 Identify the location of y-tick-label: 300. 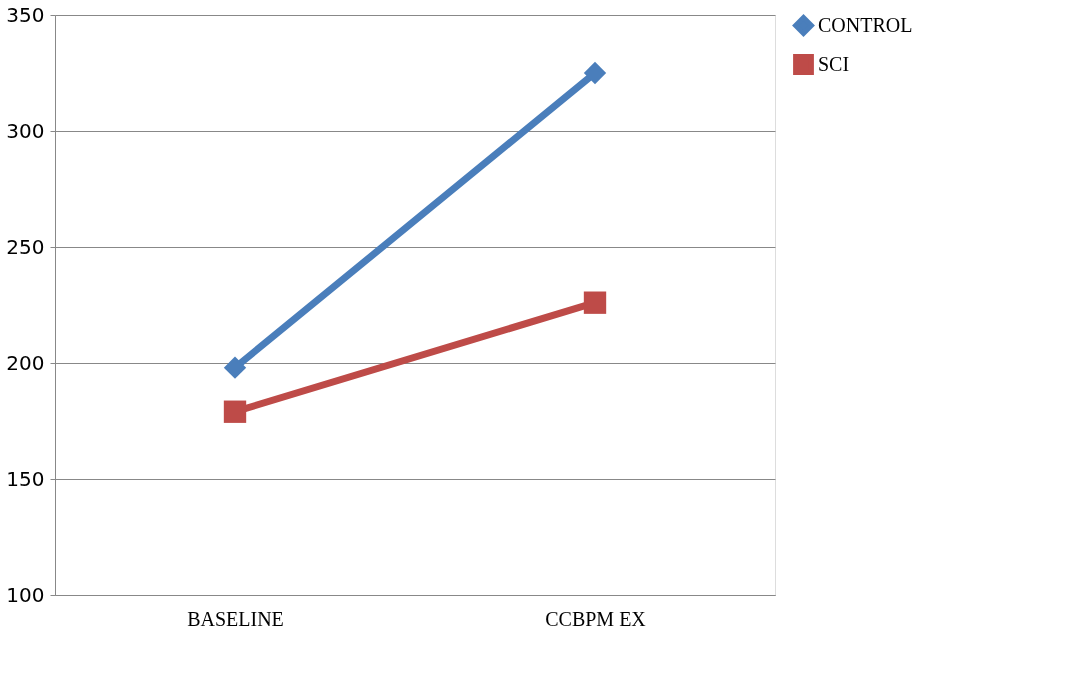
(25, 130).